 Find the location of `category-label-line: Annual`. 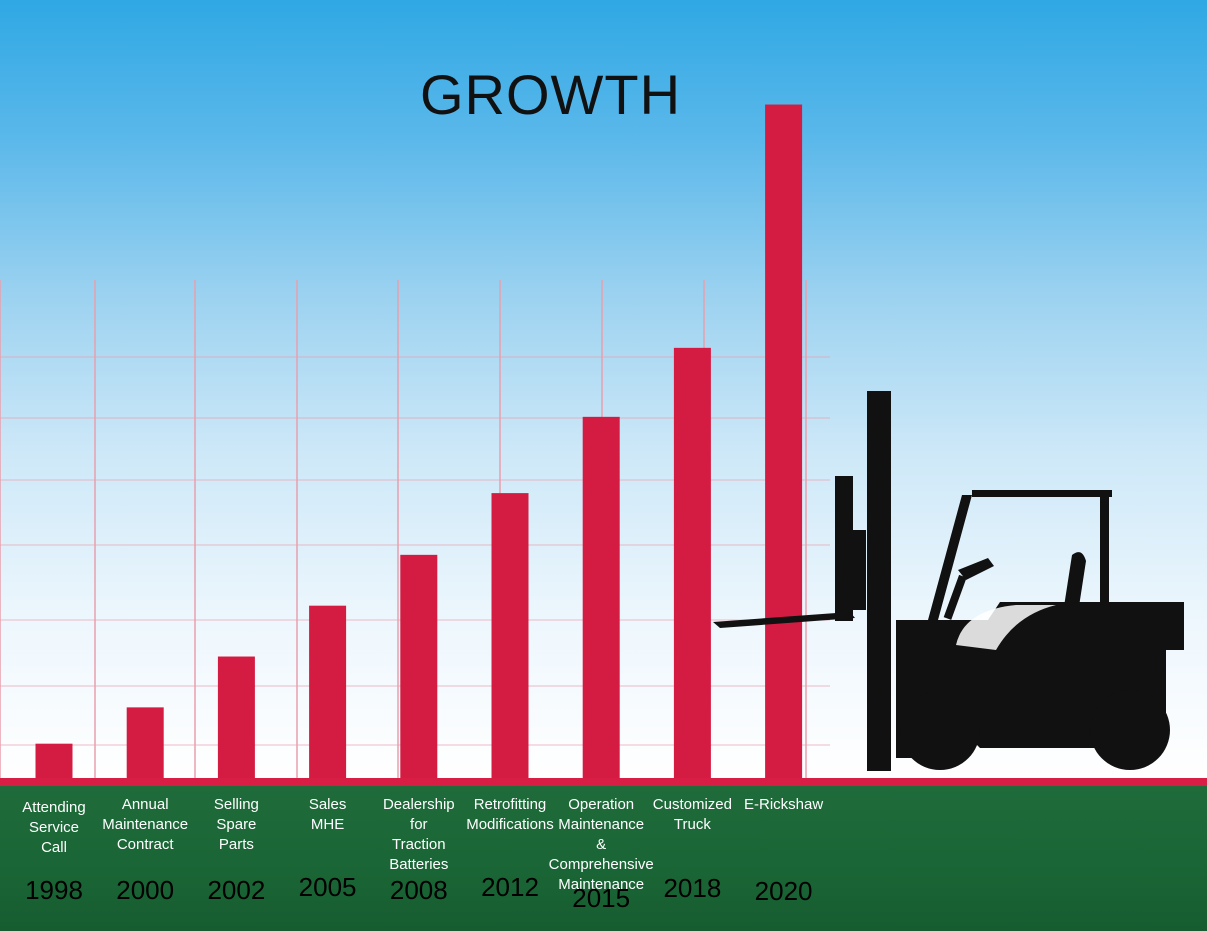

category-label-line: Annual is located at coordinates (145, 804).